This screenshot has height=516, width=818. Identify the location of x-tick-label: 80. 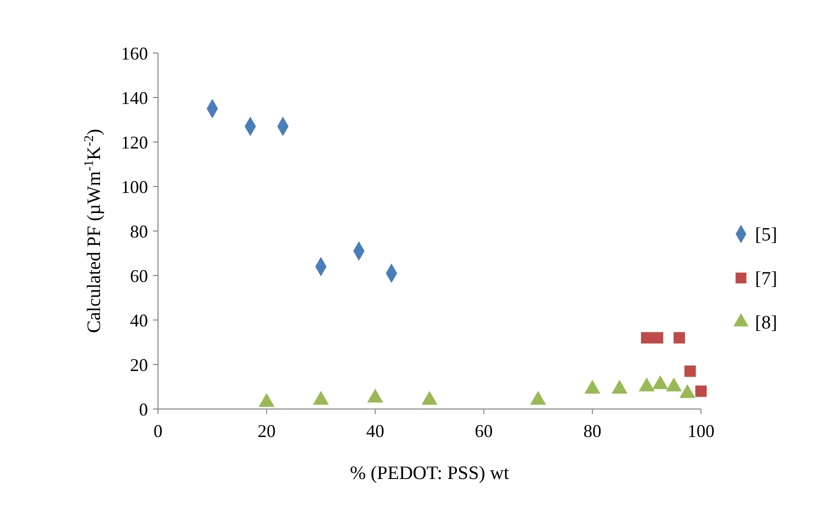
(592, 431).